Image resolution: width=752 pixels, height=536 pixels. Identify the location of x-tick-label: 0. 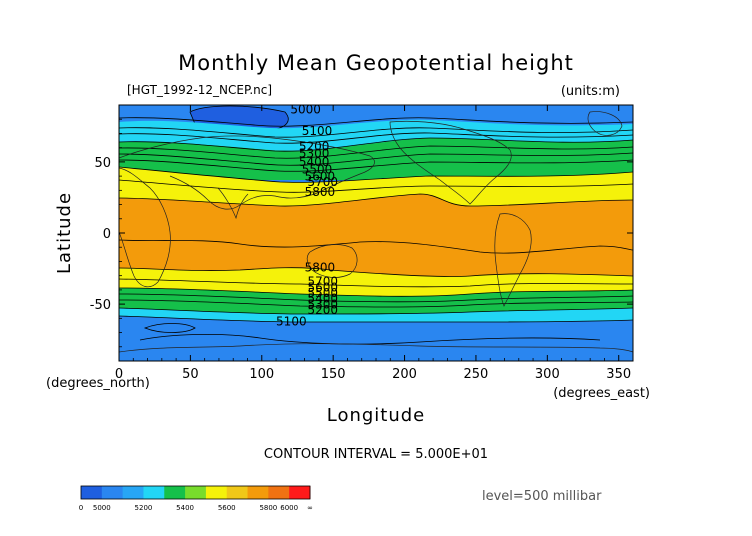
(119, 374).